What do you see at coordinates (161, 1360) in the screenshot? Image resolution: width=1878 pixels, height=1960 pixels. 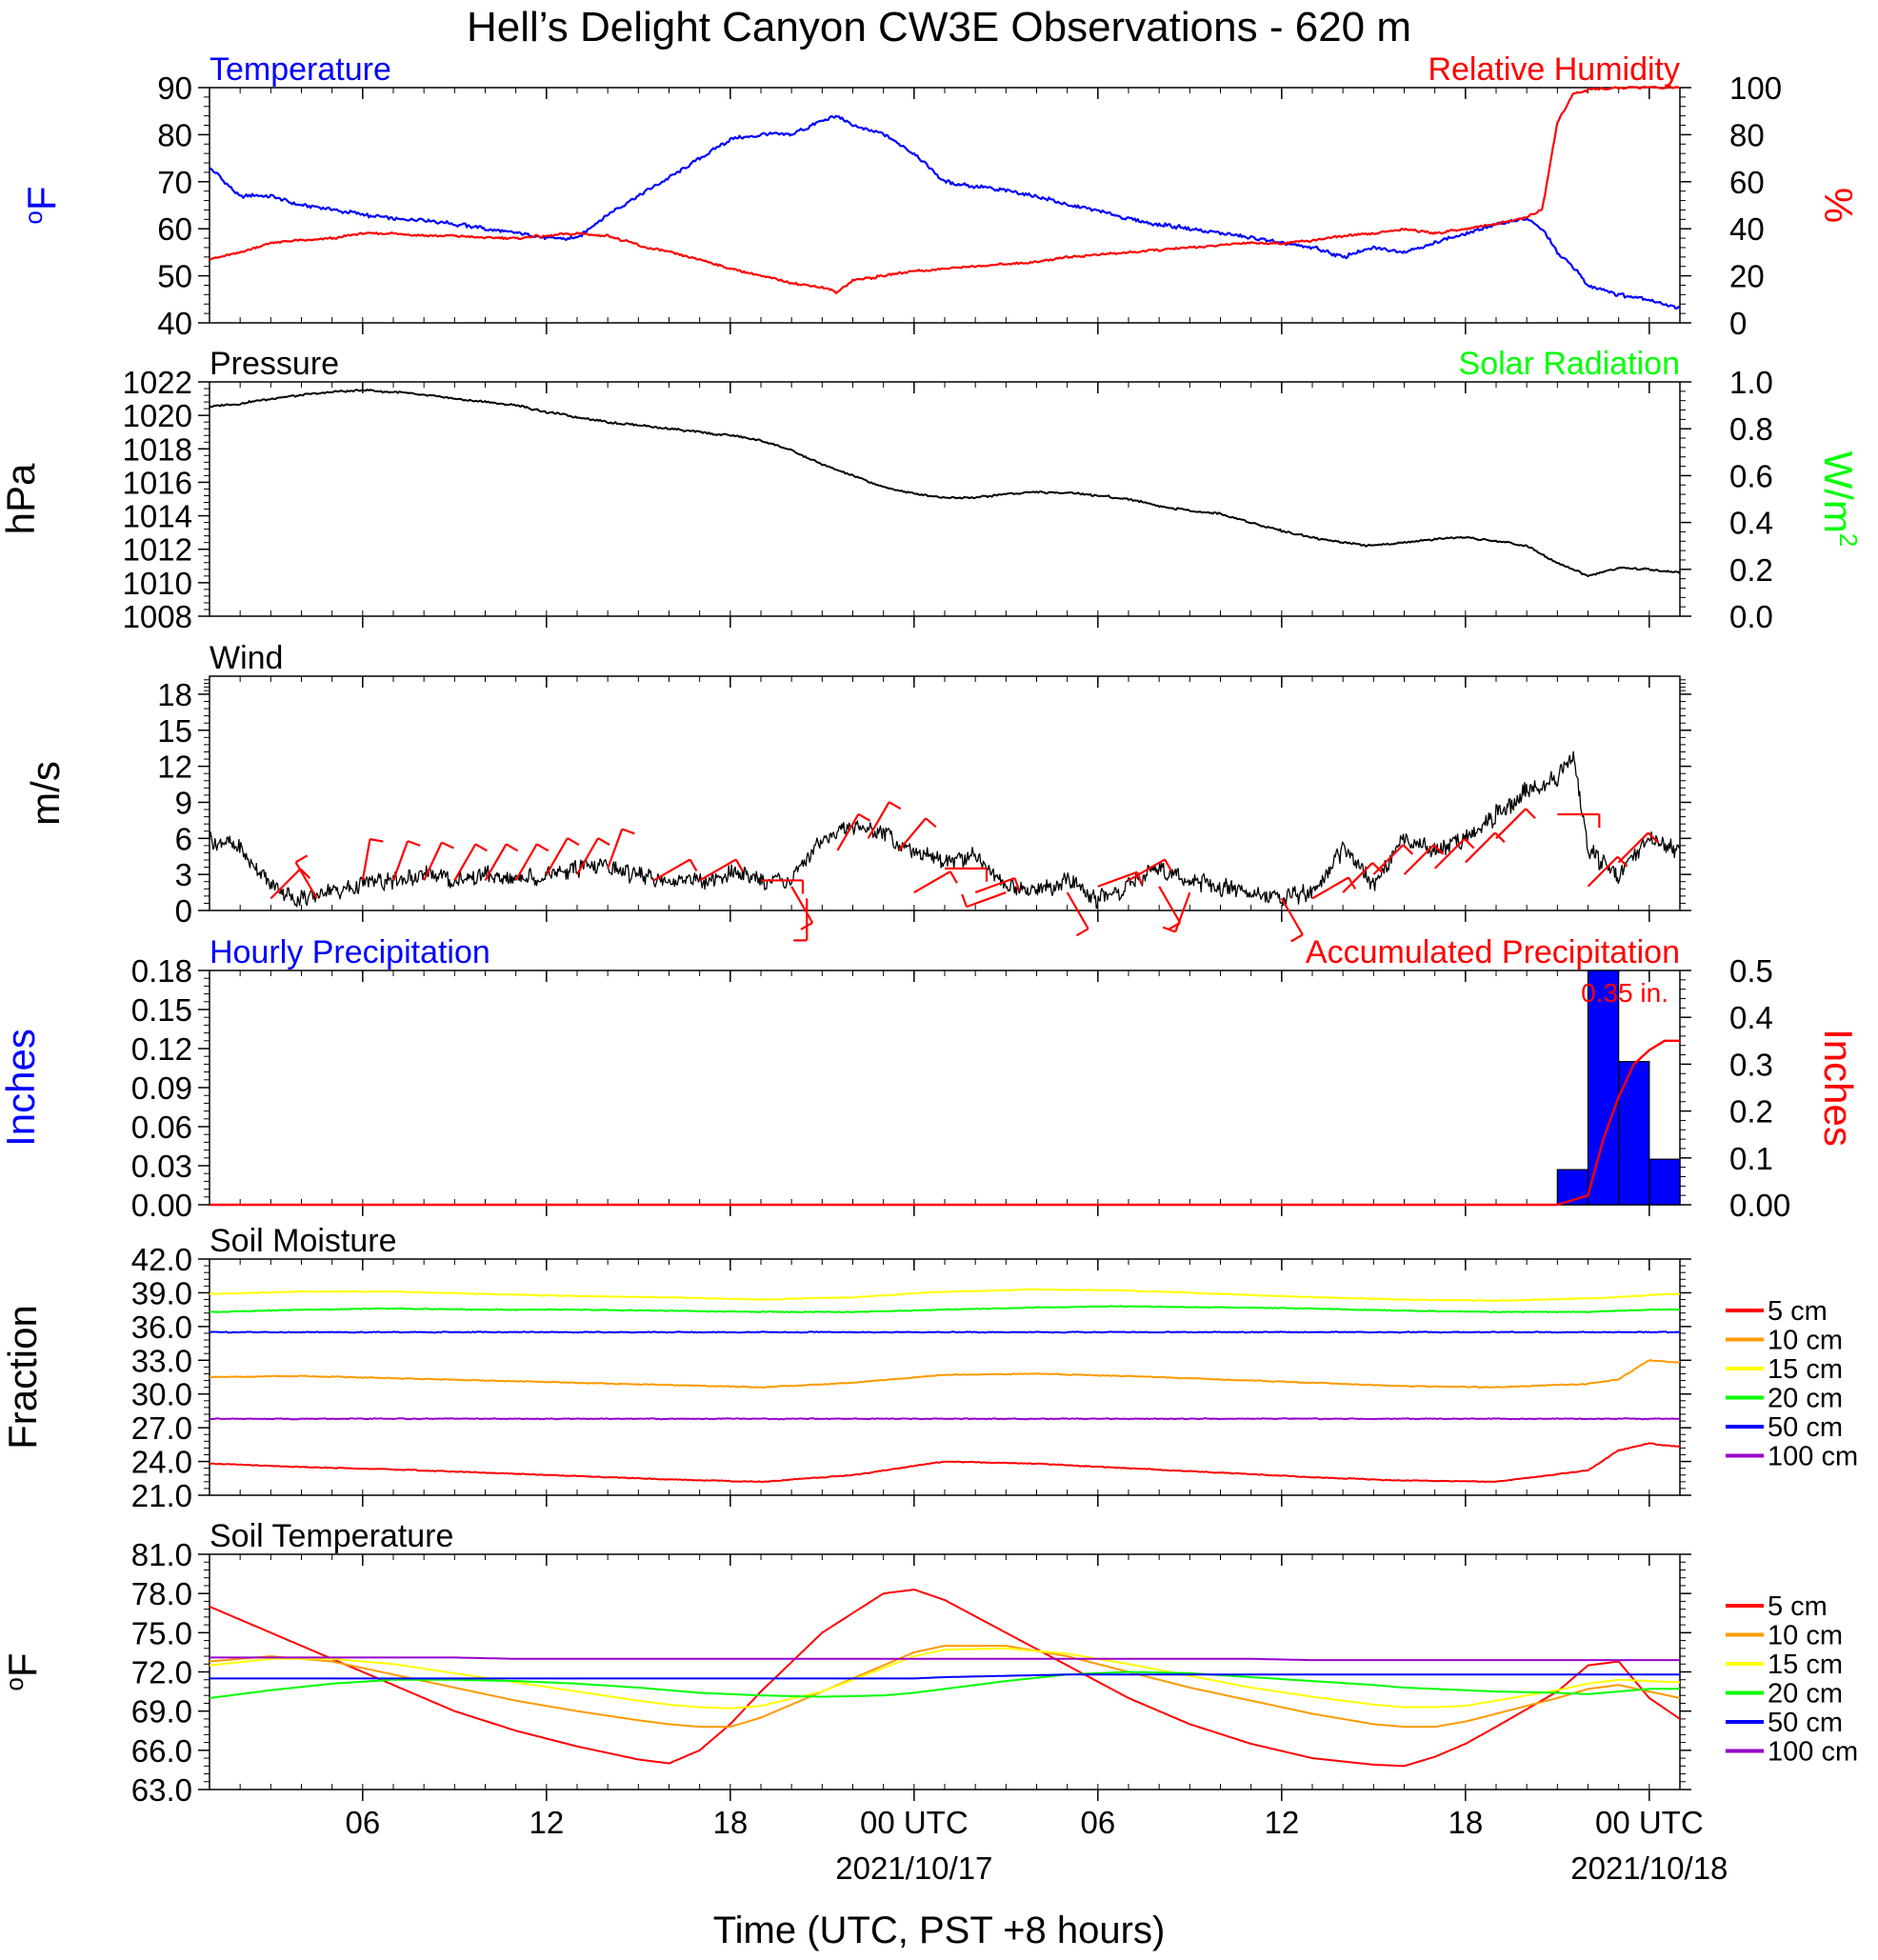 I see `y-tick-label: 33.0` at bounding box center [161, 1360].